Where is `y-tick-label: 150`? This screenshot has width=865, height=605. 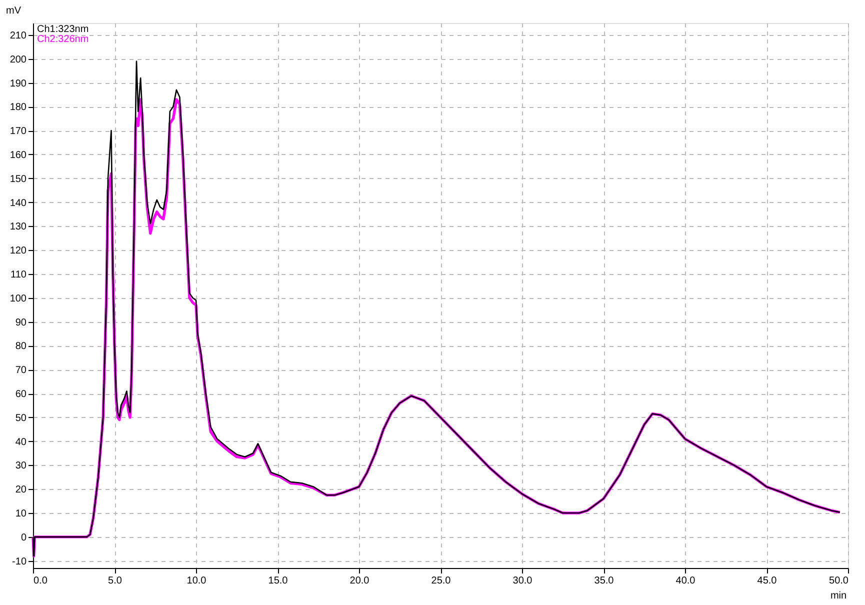 y-tick-label: 150 is located at coordinates (18, 179).